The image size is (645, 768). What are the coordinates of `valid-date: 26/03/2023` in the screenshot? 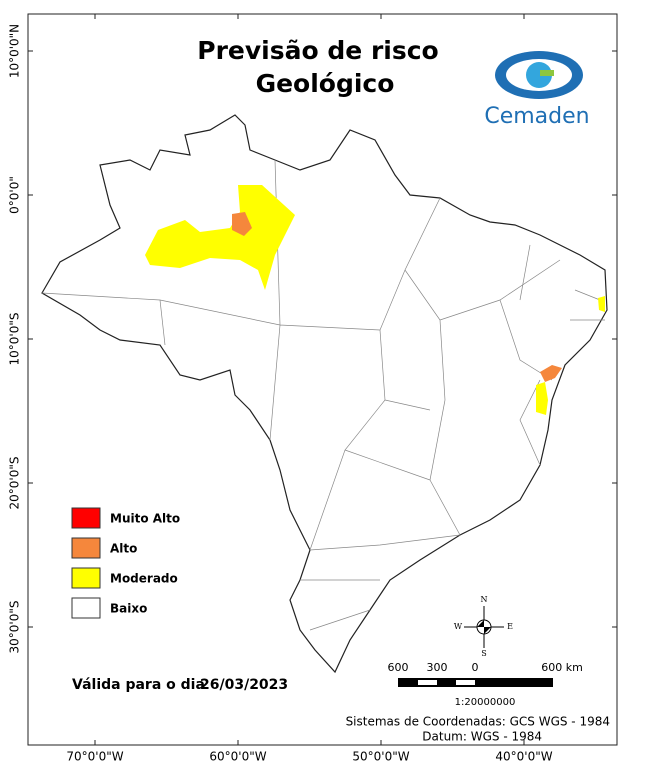 It's located at (244, 685).